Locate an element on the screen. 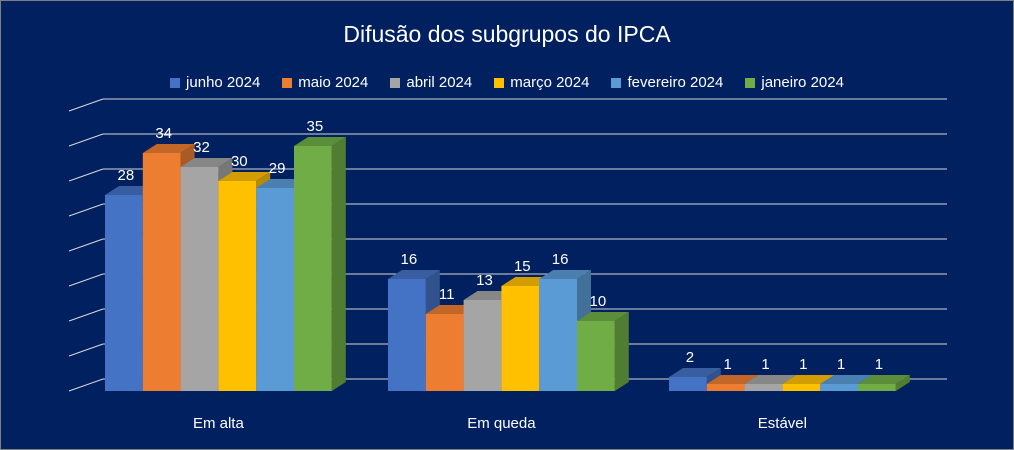  legend-label: fevereiro 2024 is located at coordinates (675, 82).